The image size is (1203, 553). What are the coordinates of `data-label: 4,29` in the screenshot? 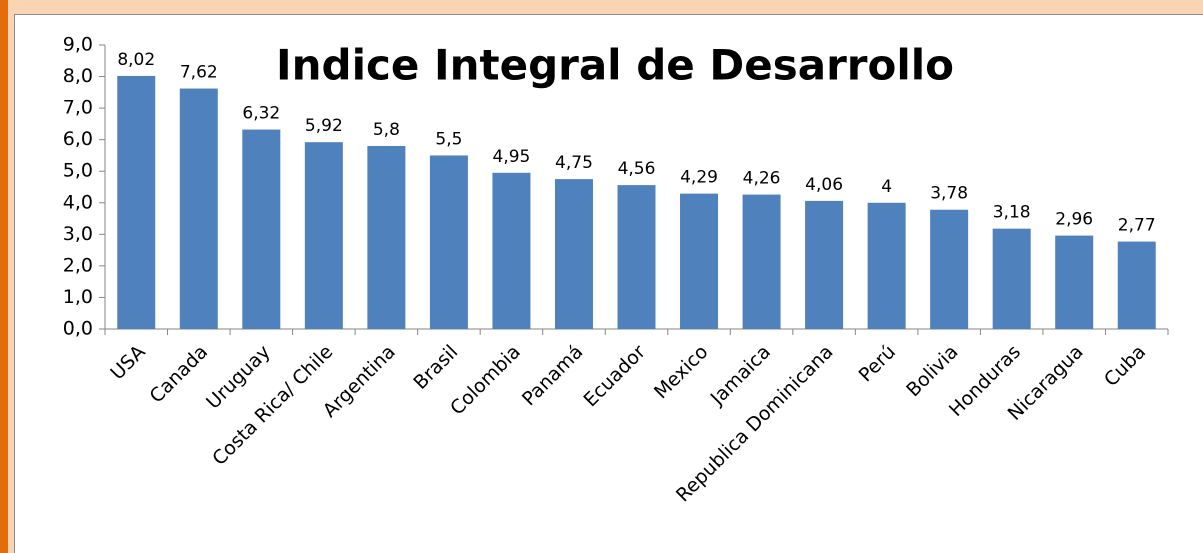 It's located at (699, 178).